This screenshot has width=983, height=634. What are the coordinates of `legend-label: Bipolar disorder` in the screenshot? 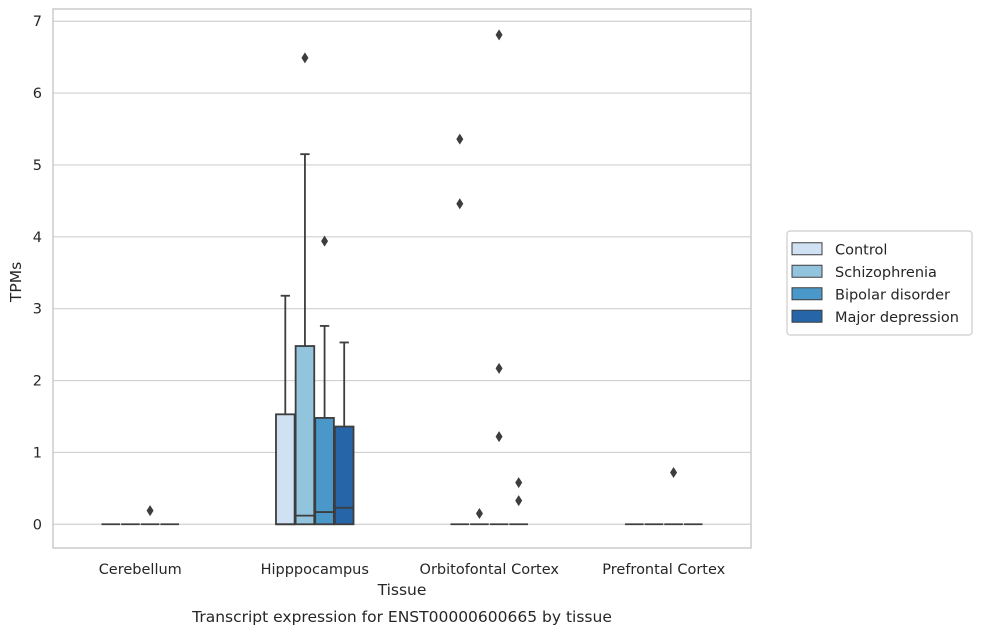 It's located at (892, 295).